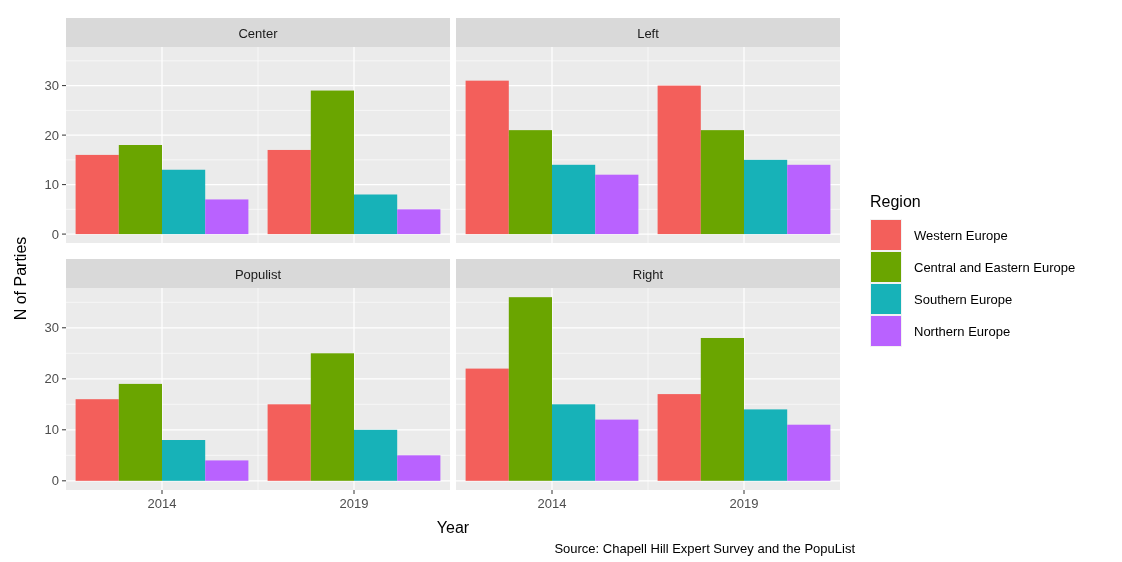 The width and height of the screenshot is (1122, 562). I want to click on legend-label: Southern Europe, so click(963, 299).